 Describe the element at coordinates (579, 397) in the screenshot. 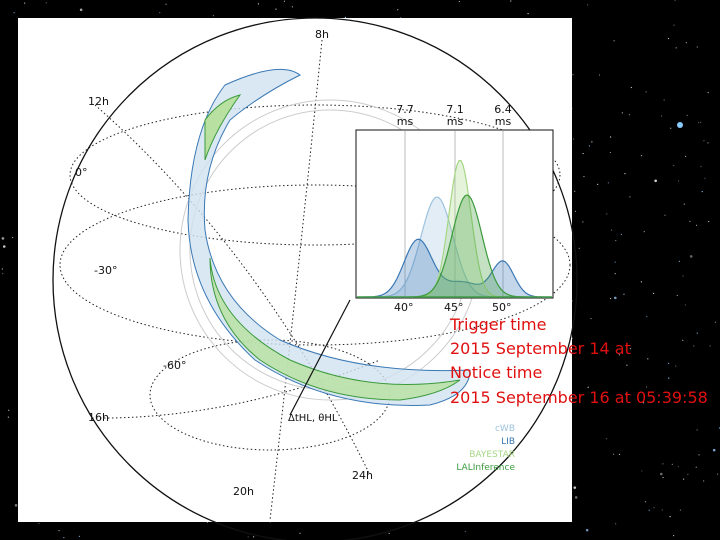

I see `overlay-text: 2015 September 16 at 05:39:58` at that location.